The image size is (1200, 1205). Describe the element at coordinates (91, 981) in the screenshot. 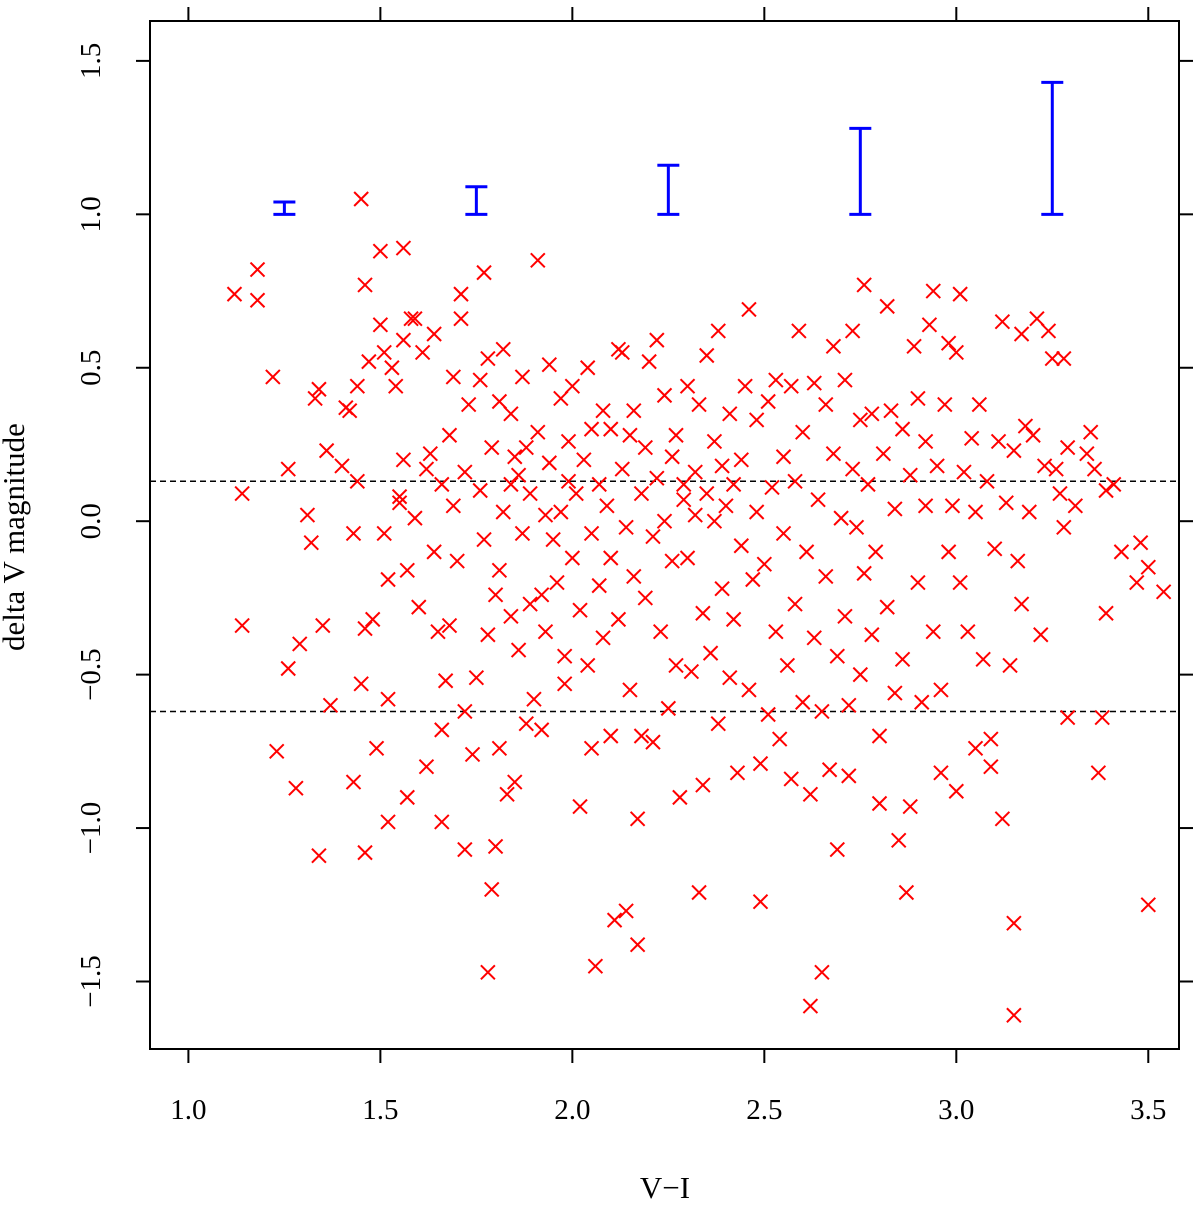

I see `y-tick-label: −1.5` at that location.